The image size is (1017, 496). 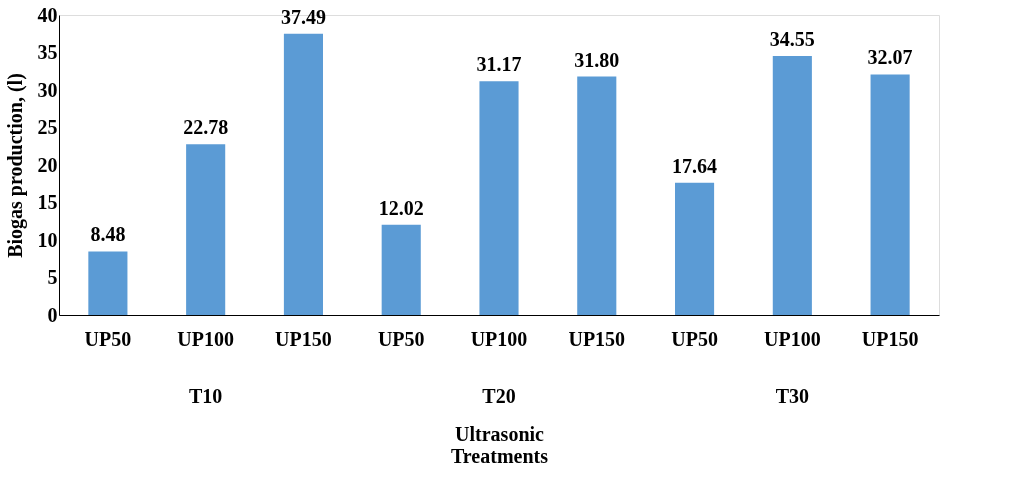 I want to click on text: T20, so click(x=499, y=396).